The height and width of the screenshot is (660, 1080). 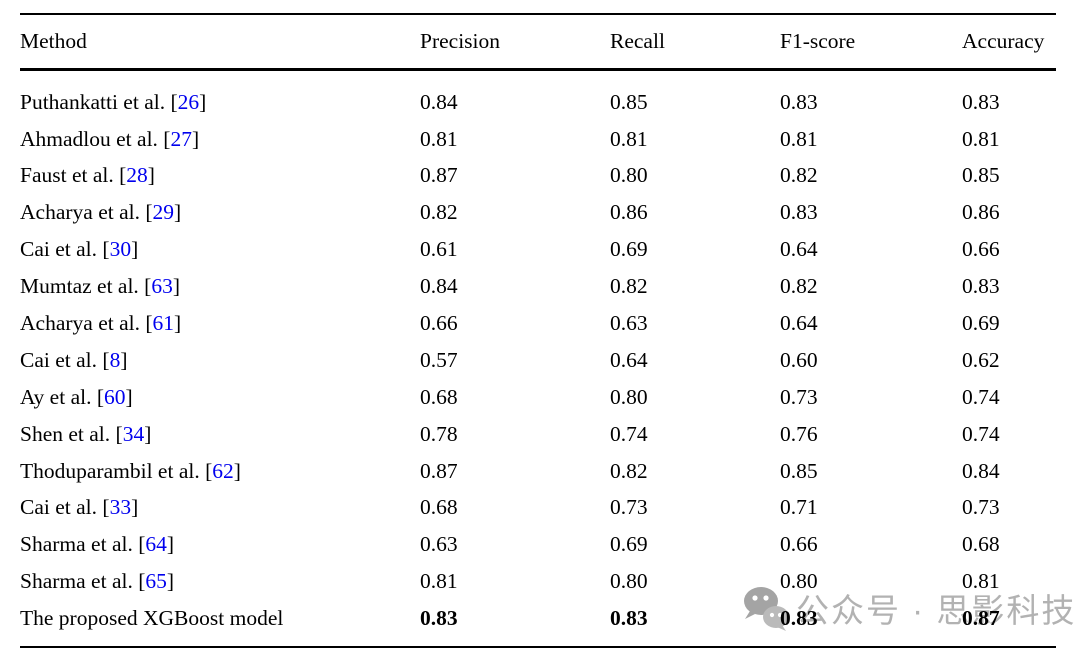 I want to click on accuracy-cell: 0.85, so click(x=981, y=175).